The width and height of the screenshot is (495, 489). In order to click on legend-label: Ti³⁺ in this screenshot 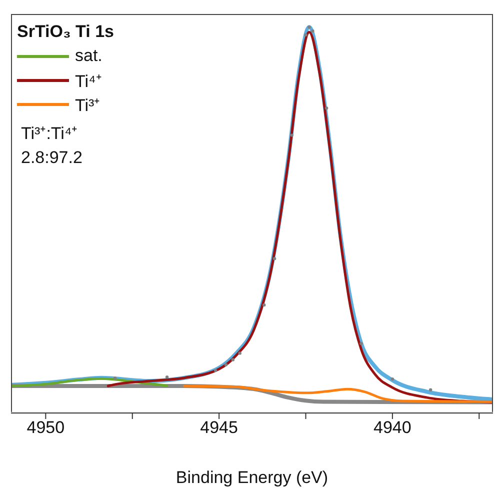, I will do `click(87, 105)`.